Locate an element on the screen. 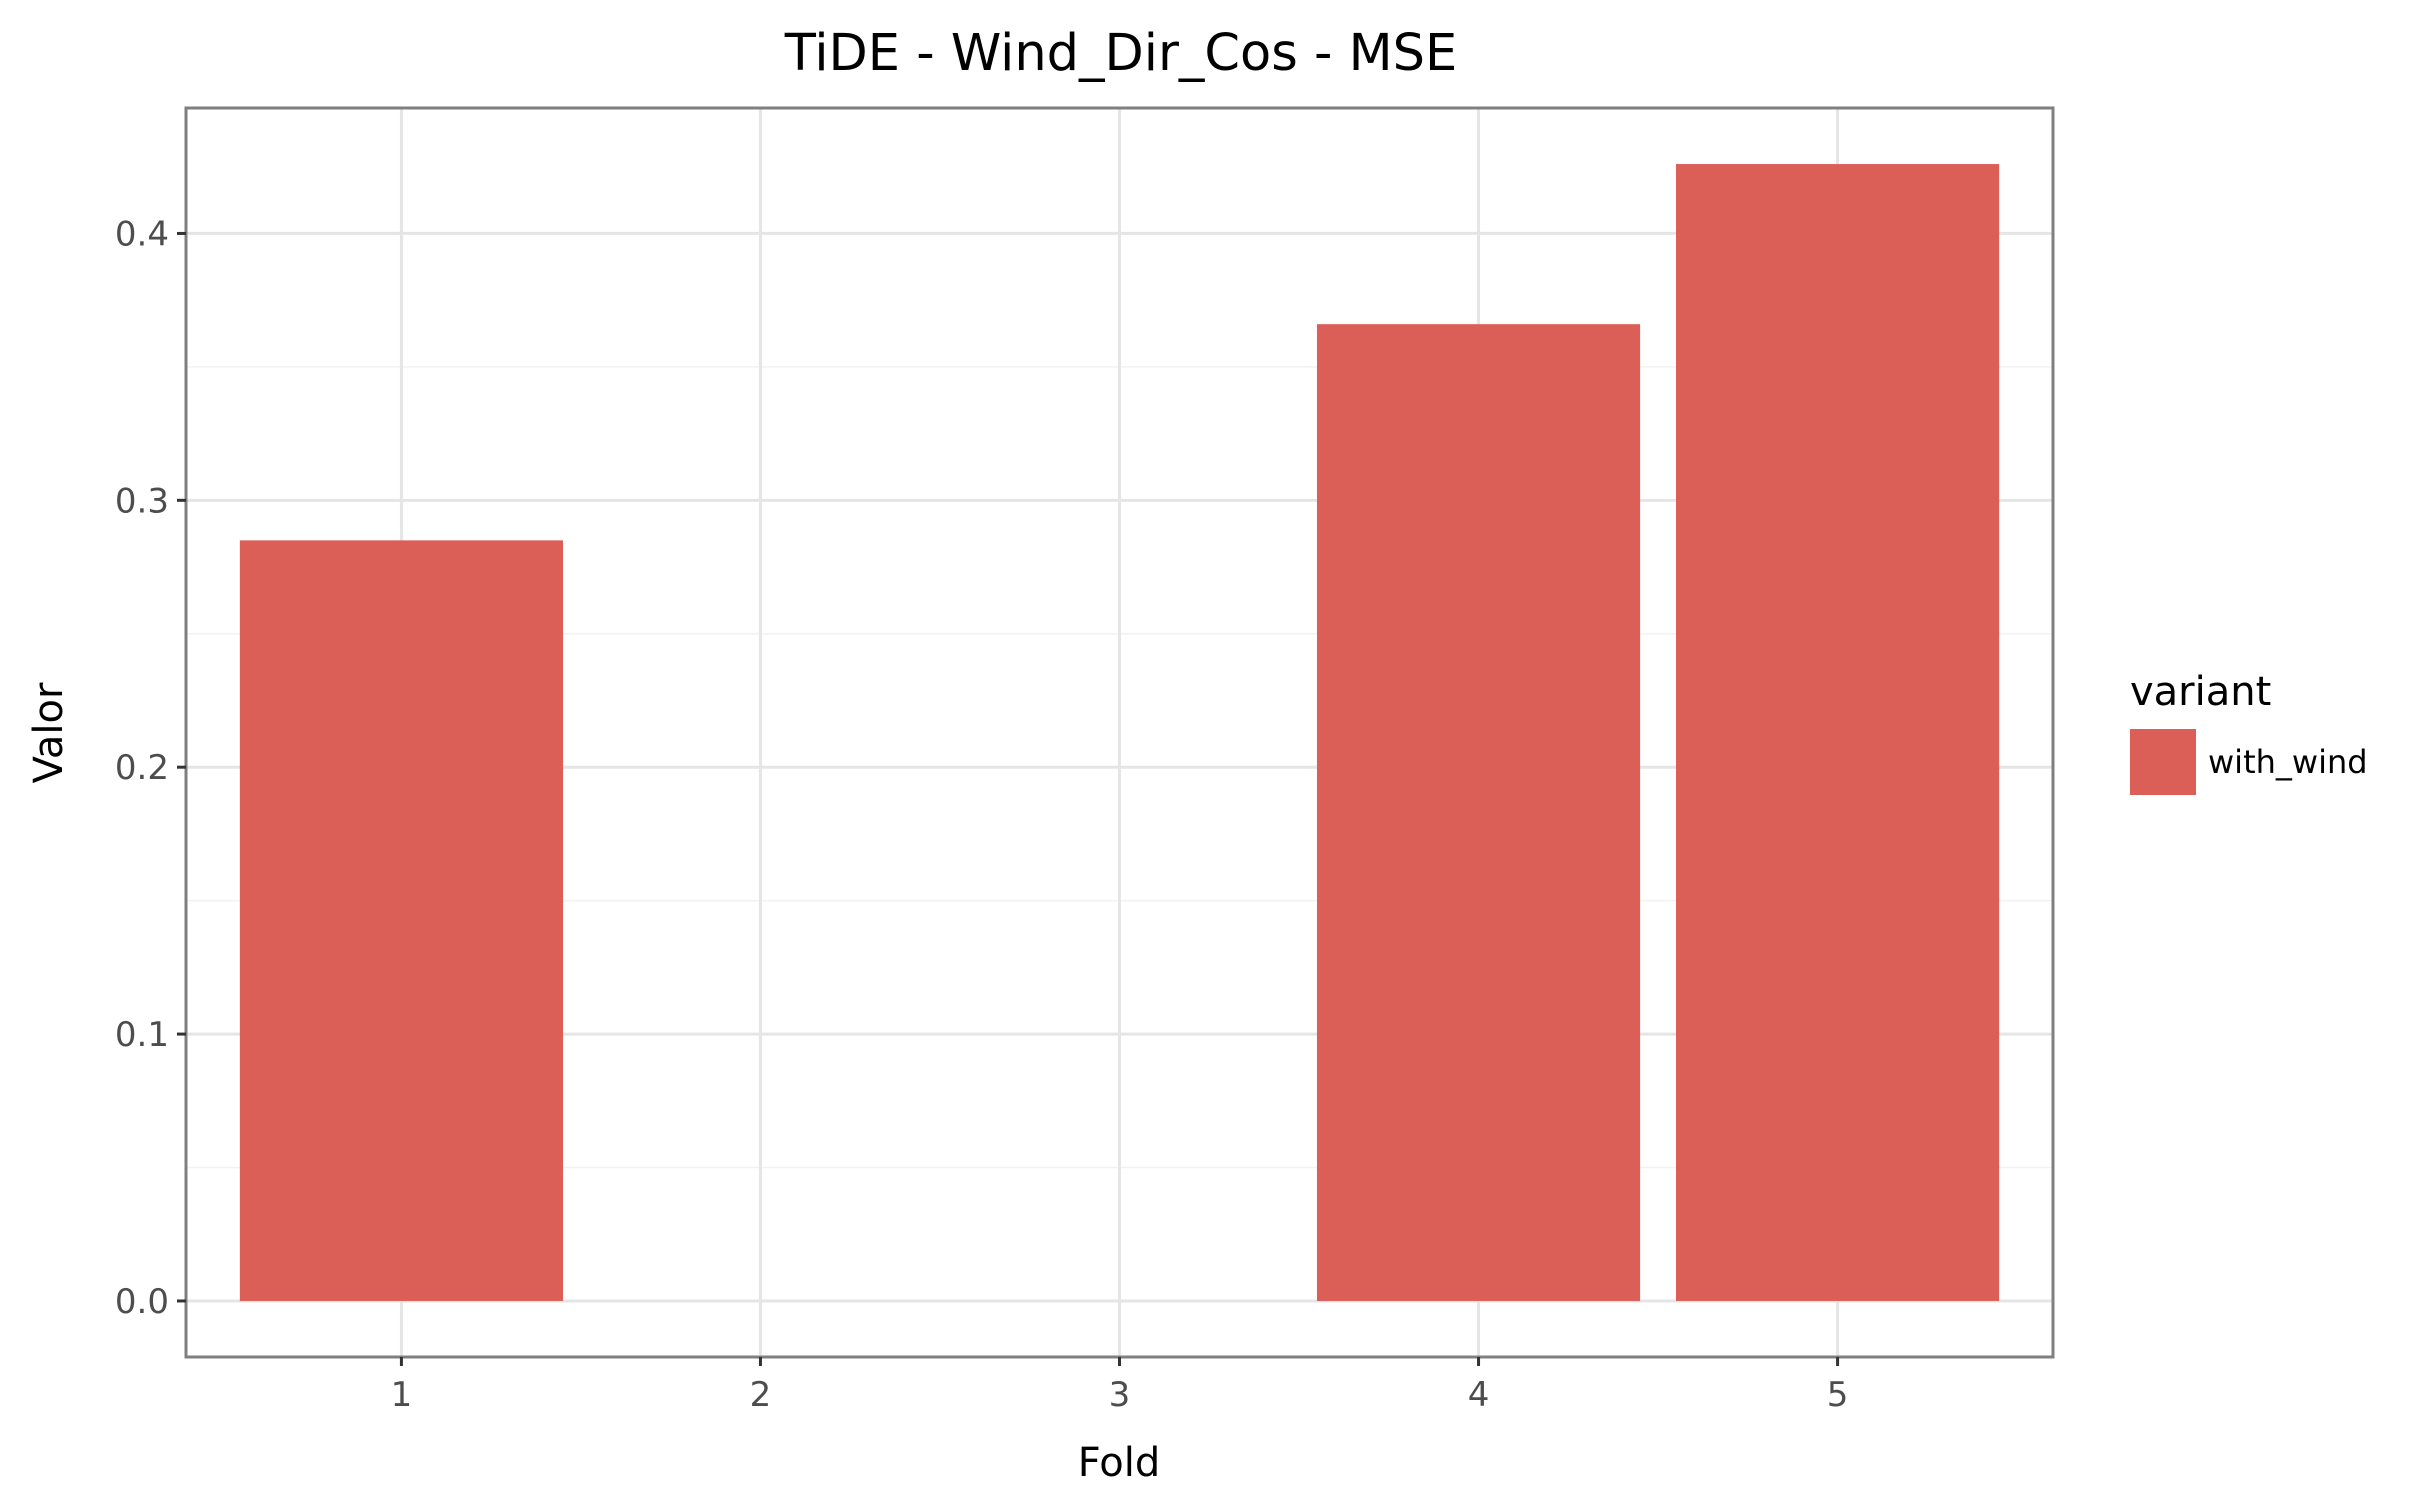 The width and height of the screenshot is (2411, 1511). y-tick-label: 0.3 is located at coordinates (142, 501).